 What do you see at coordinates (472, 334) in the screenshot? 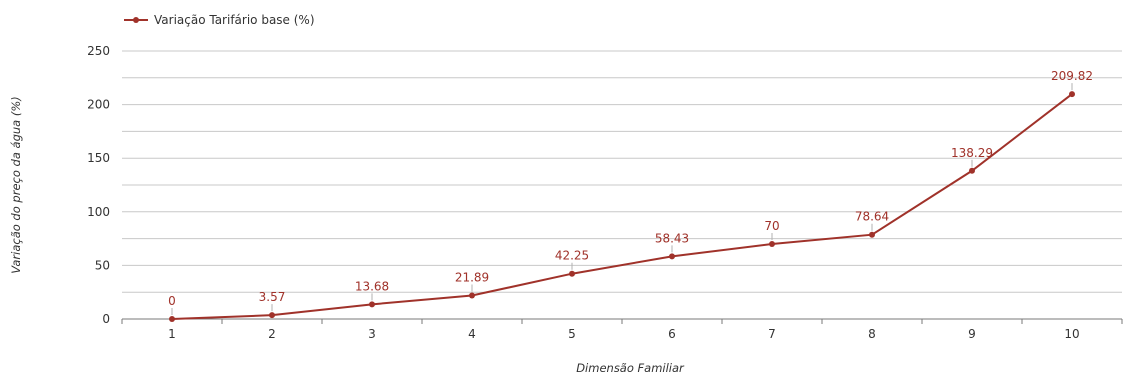
I see `x-tick-label: 4` at bounding box center [472, 334].